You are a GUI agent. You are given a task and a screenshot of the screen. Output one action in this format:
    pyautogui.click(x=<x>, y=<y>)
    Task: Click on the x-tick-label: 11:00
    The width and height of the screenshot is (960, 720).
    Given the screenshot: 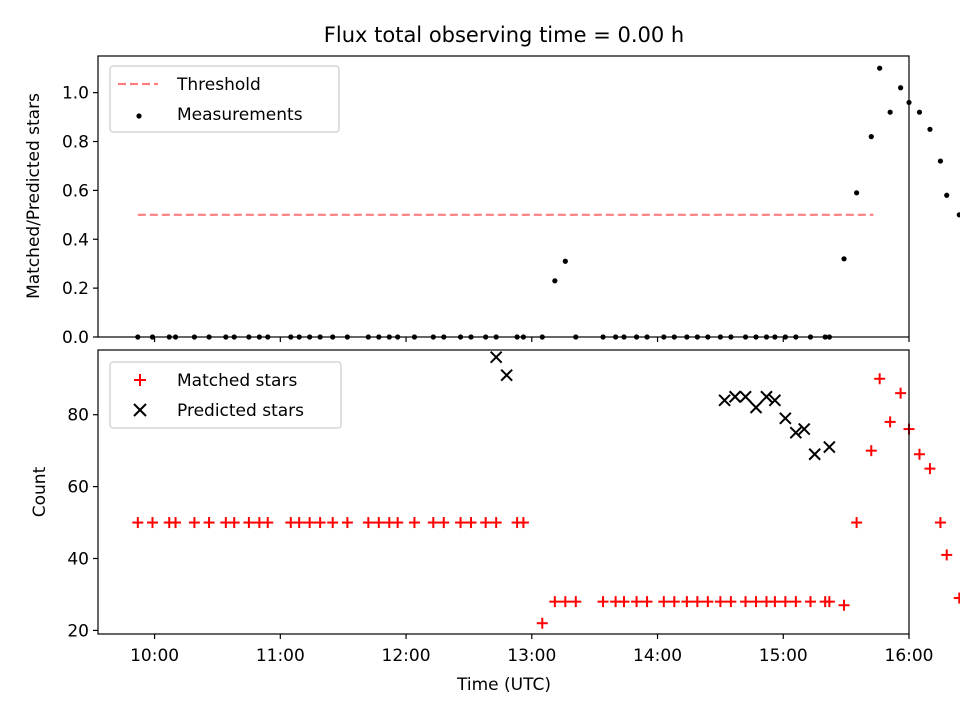 What is the action you would take?
    pyautogui.click(x=280, y=656)
    